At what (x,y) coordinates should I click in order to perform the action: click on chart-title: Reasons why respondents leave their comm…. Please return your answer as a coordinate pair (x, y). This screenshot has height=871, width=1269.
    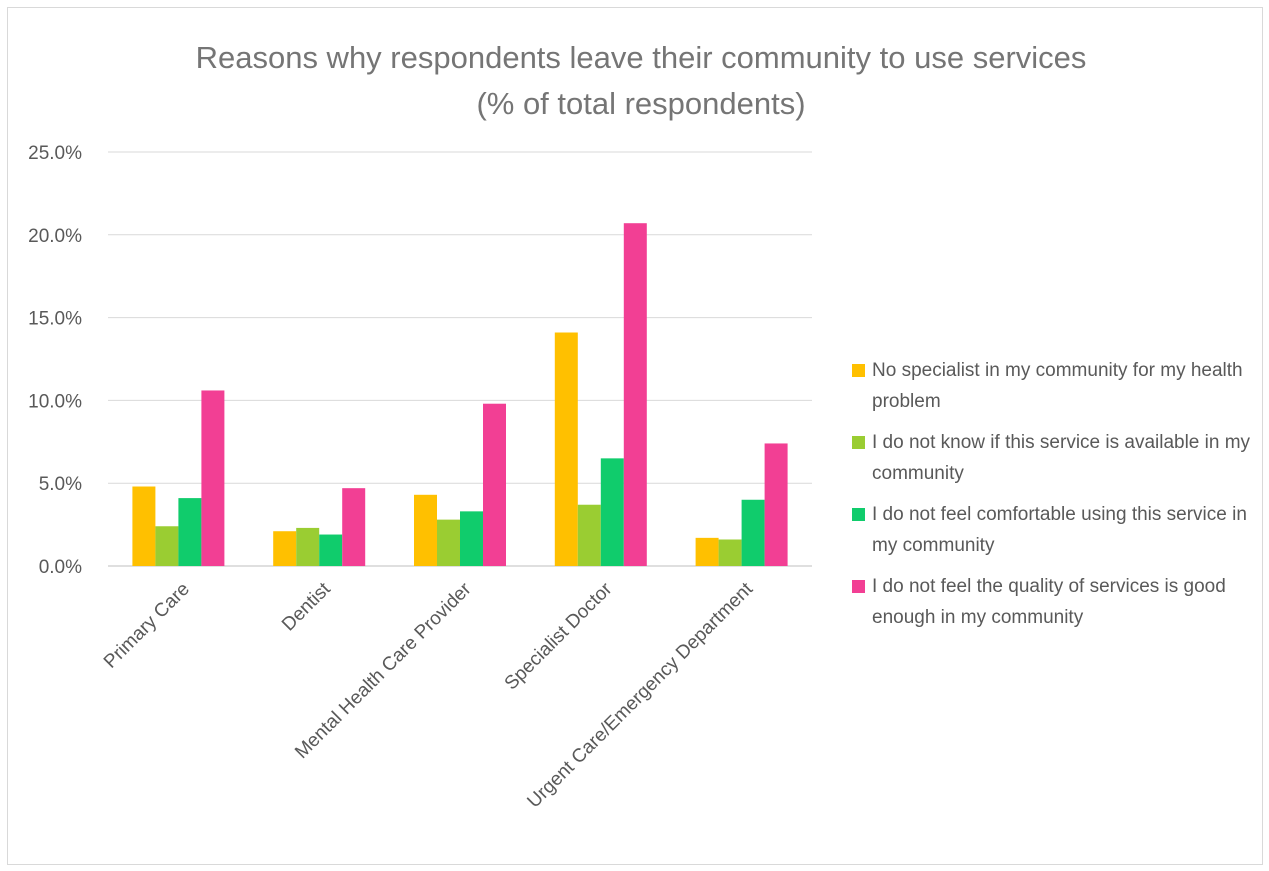
    Looking at the image, I should click on (634, 81).